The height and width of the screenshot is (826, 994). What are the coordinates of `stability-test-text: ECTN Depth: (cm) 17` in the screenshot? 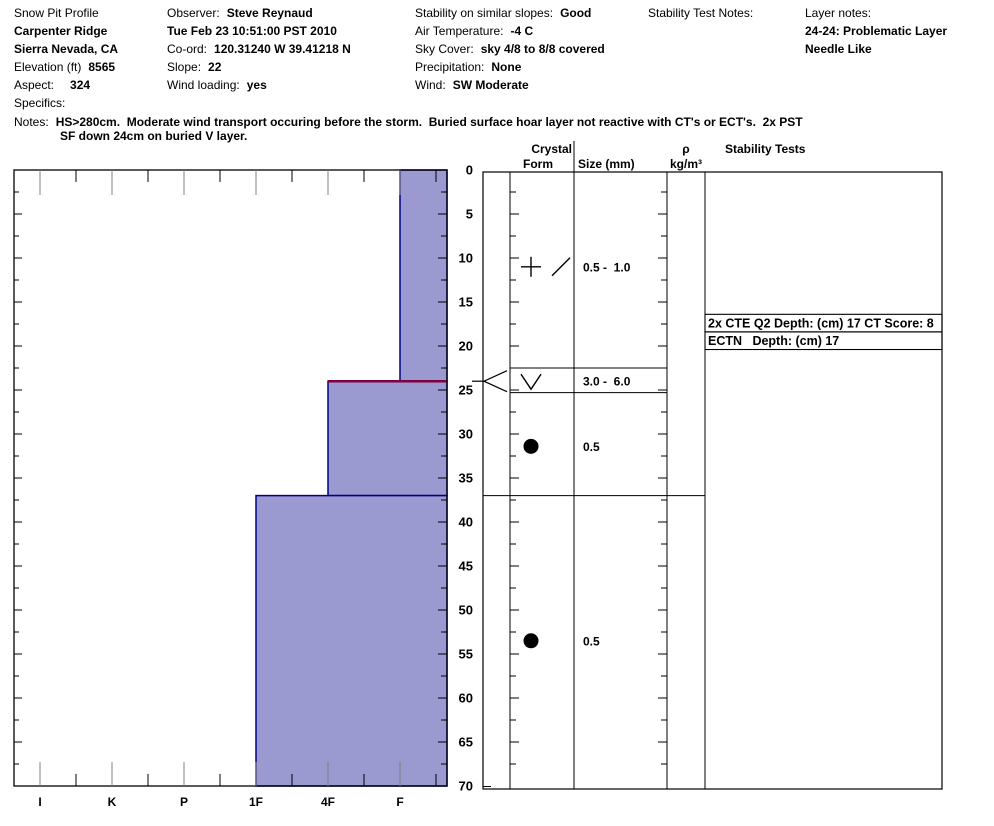 It's located at (773, 341).